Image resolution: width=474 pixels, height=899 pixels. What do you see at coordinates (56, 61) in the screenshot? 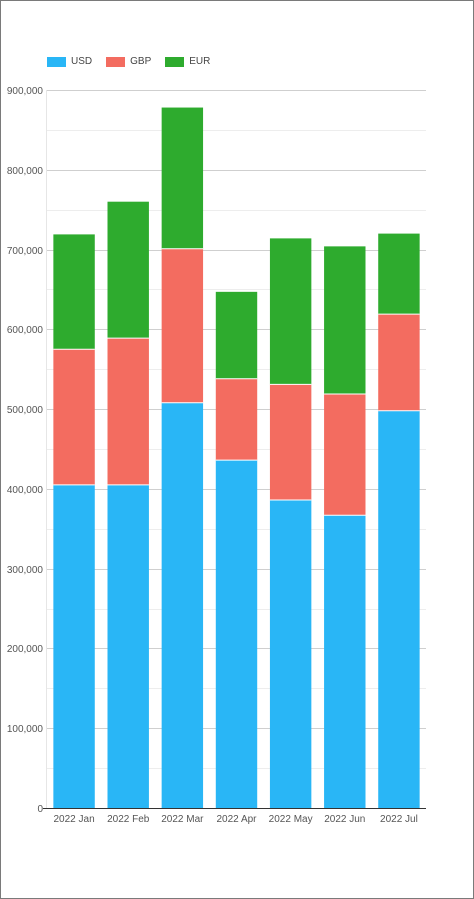
I see `legend-swatch-usd` at bounding box center [56, 61].